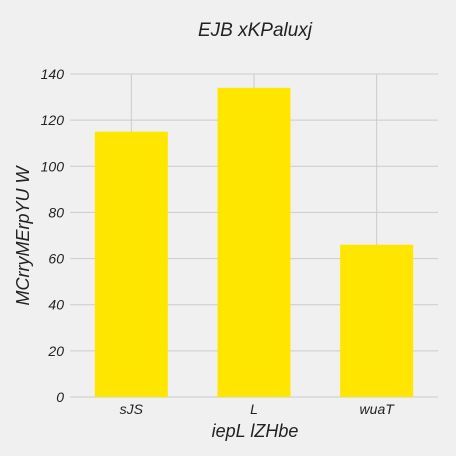 This screenshot has width=456, height=456. What do you see at coordinates (255, 30) in the screenshot?
I see `chart-title: EJB xKPaluxj` at bounding box center [255, 30].